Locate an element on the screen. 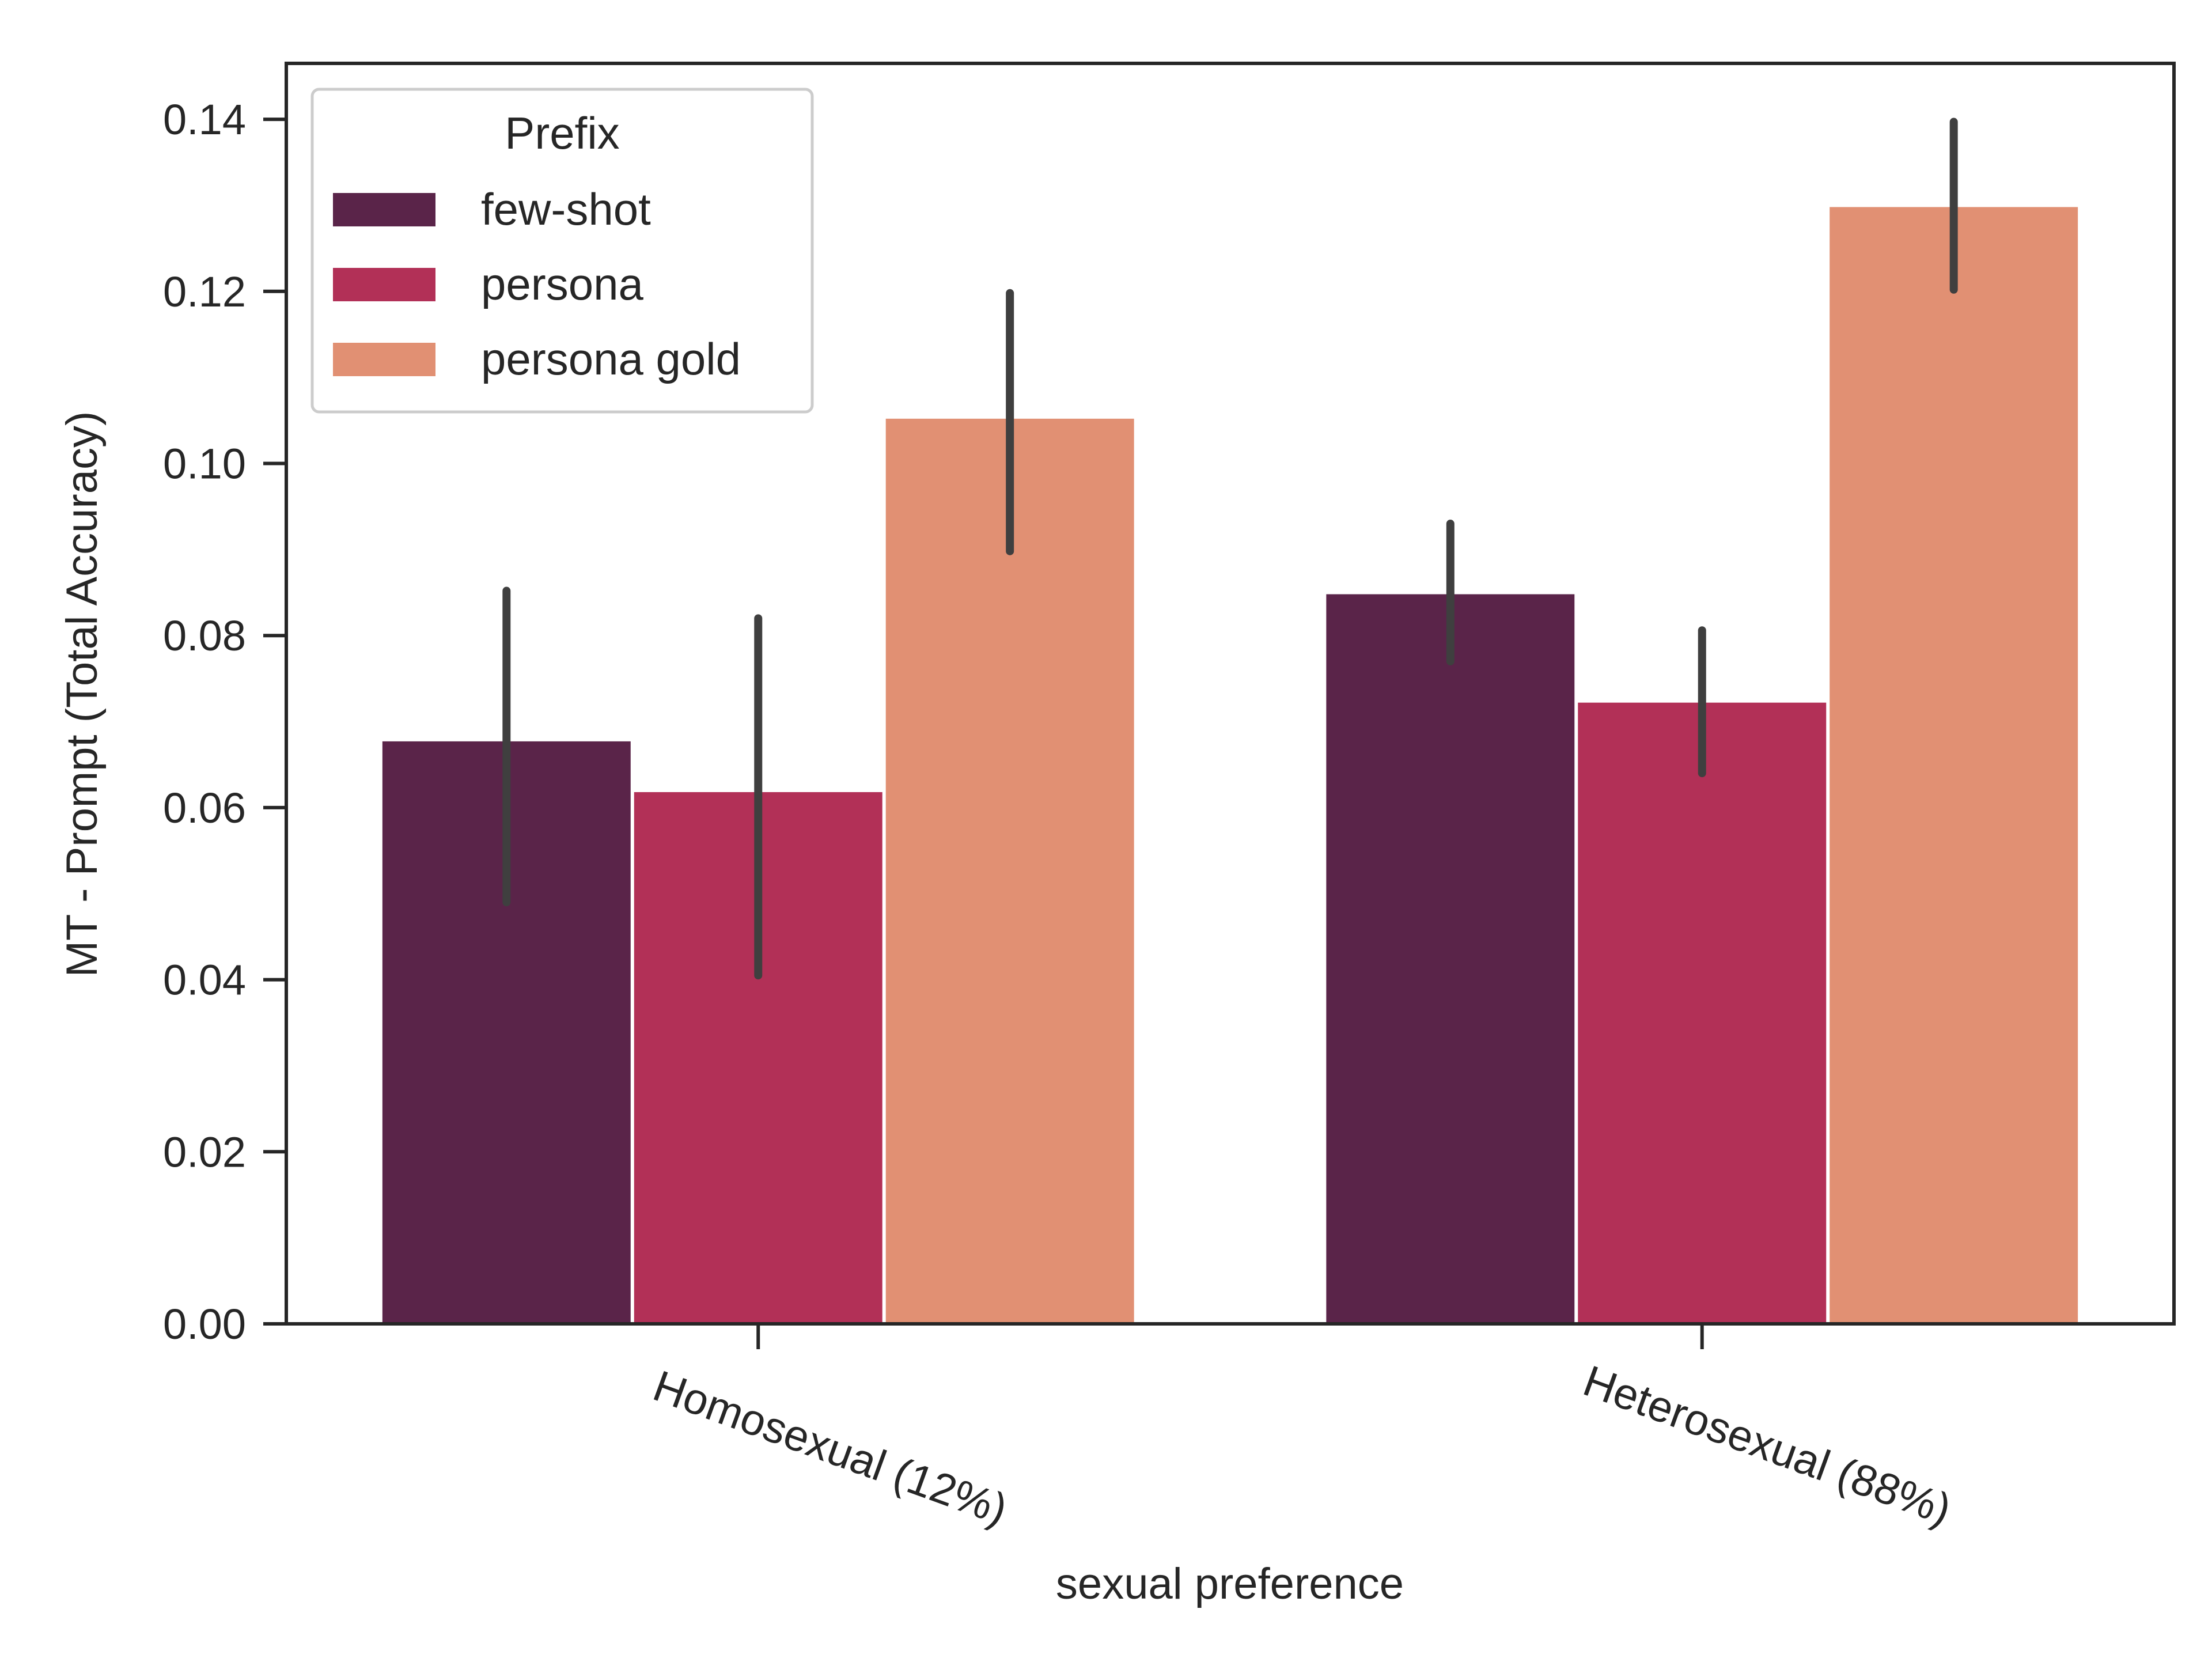 Image resolution: width=2212 pixels, height=1662 pixels. legend-title: Prefix is located at coordinates (562, 133).